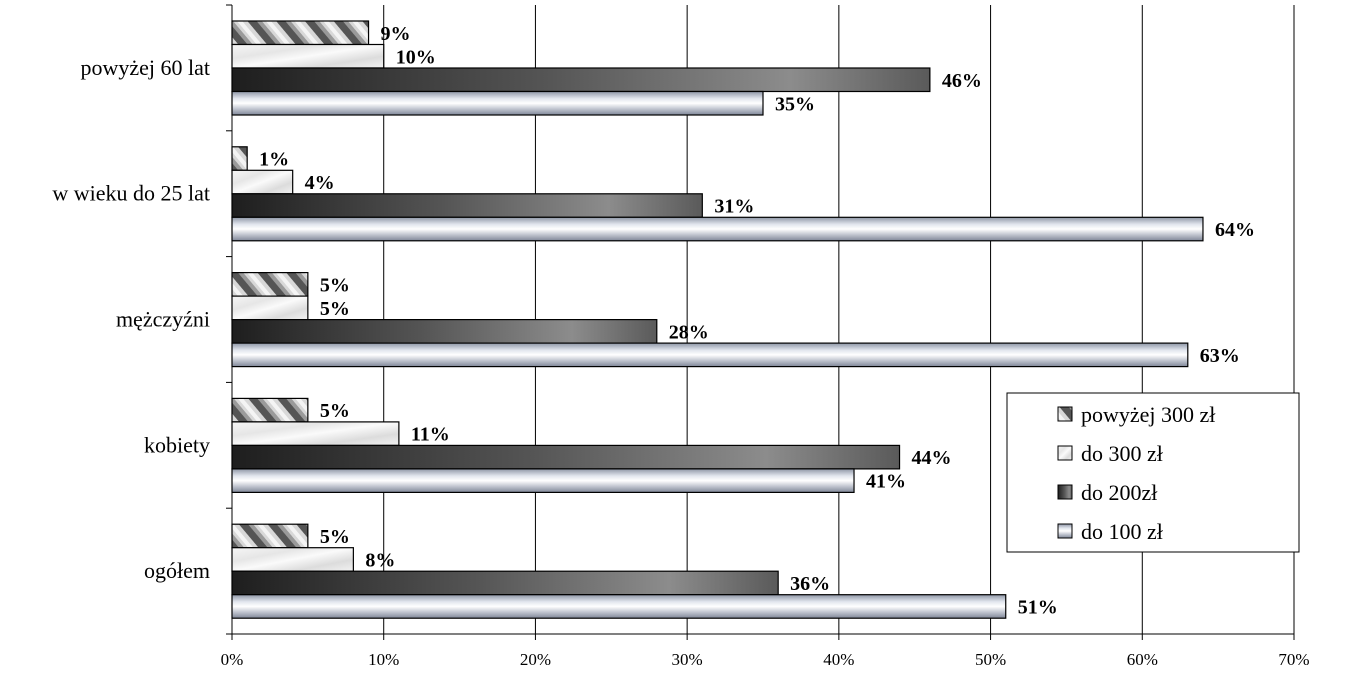 The image size is (1352, 679). Describe the element at coordinates (795, 104) in the screenshot. I see `data-label: 35%` at that location.